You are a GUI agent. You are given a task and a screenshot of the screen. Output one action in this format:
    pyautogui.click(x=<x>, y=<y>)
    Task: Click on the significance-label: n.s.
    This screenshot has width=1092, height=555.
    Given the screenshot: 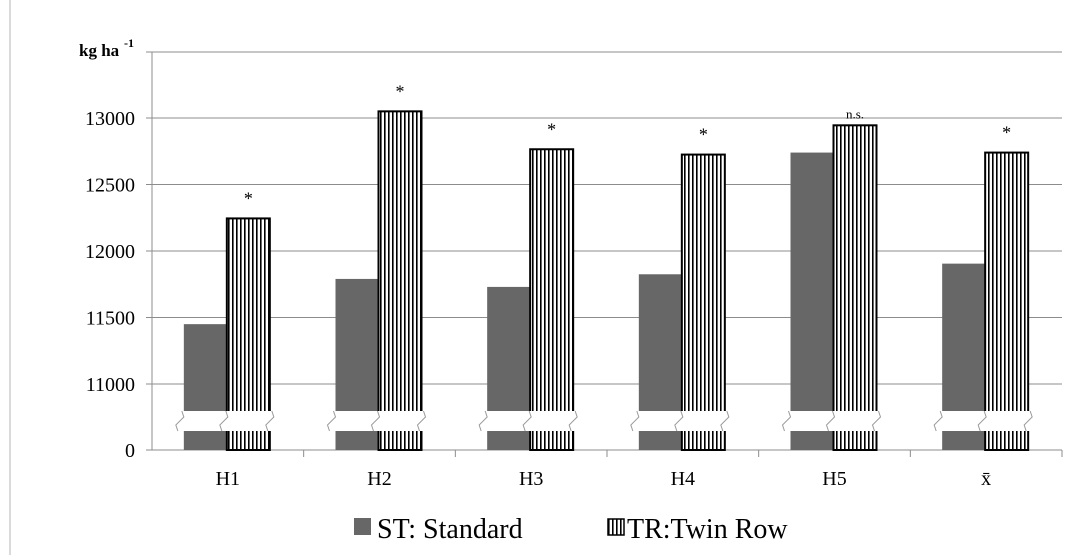 What is the action you would take?
    pyautogui.click(x=855, y=113)
    